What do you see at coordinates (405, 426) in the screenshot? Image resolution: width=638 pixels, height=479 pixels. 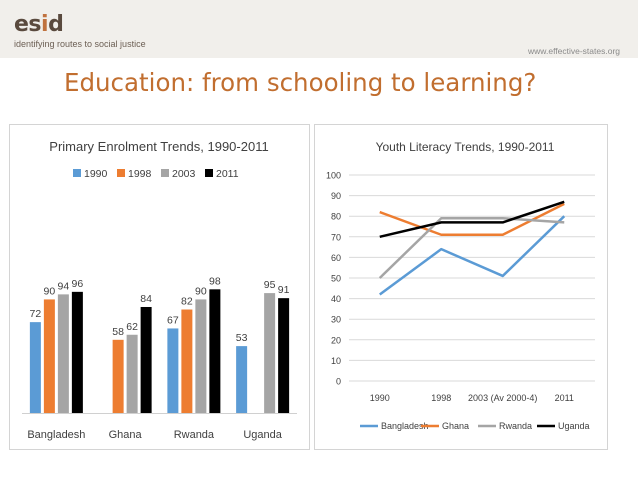 I see `legend-label-bangladesh: Bangladesh` at bounding box center [405, 426].